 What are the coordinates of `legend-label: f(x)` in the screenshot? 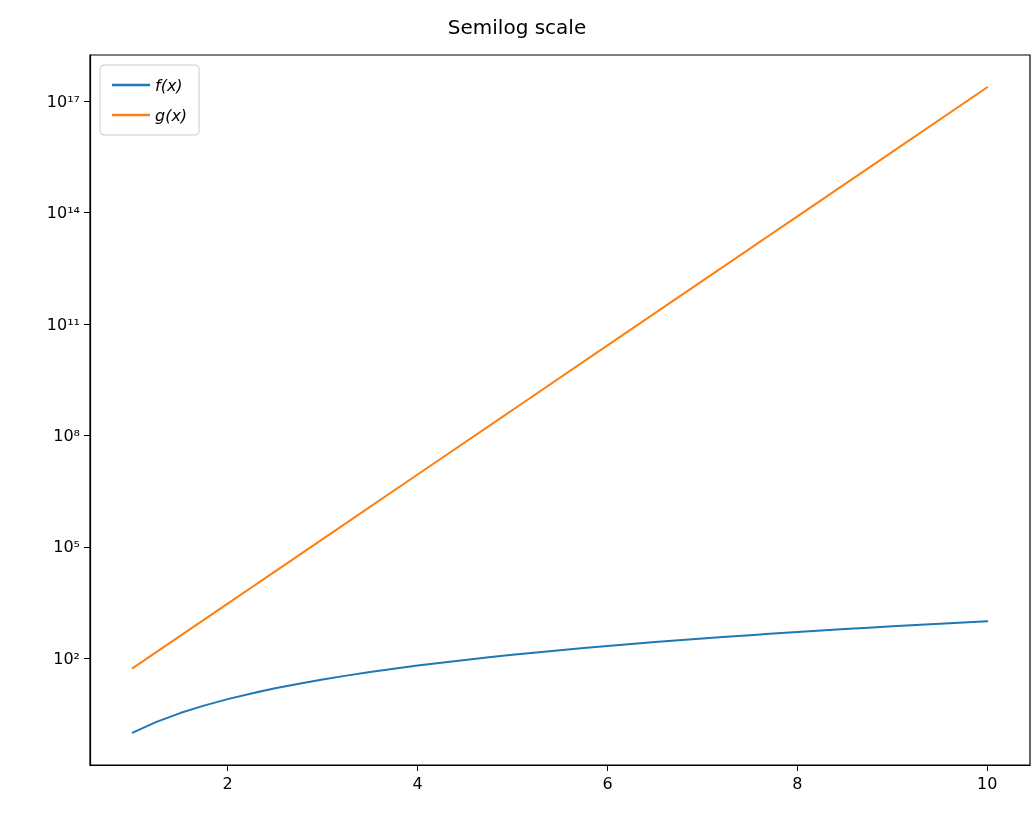 It's located at (169, 85).